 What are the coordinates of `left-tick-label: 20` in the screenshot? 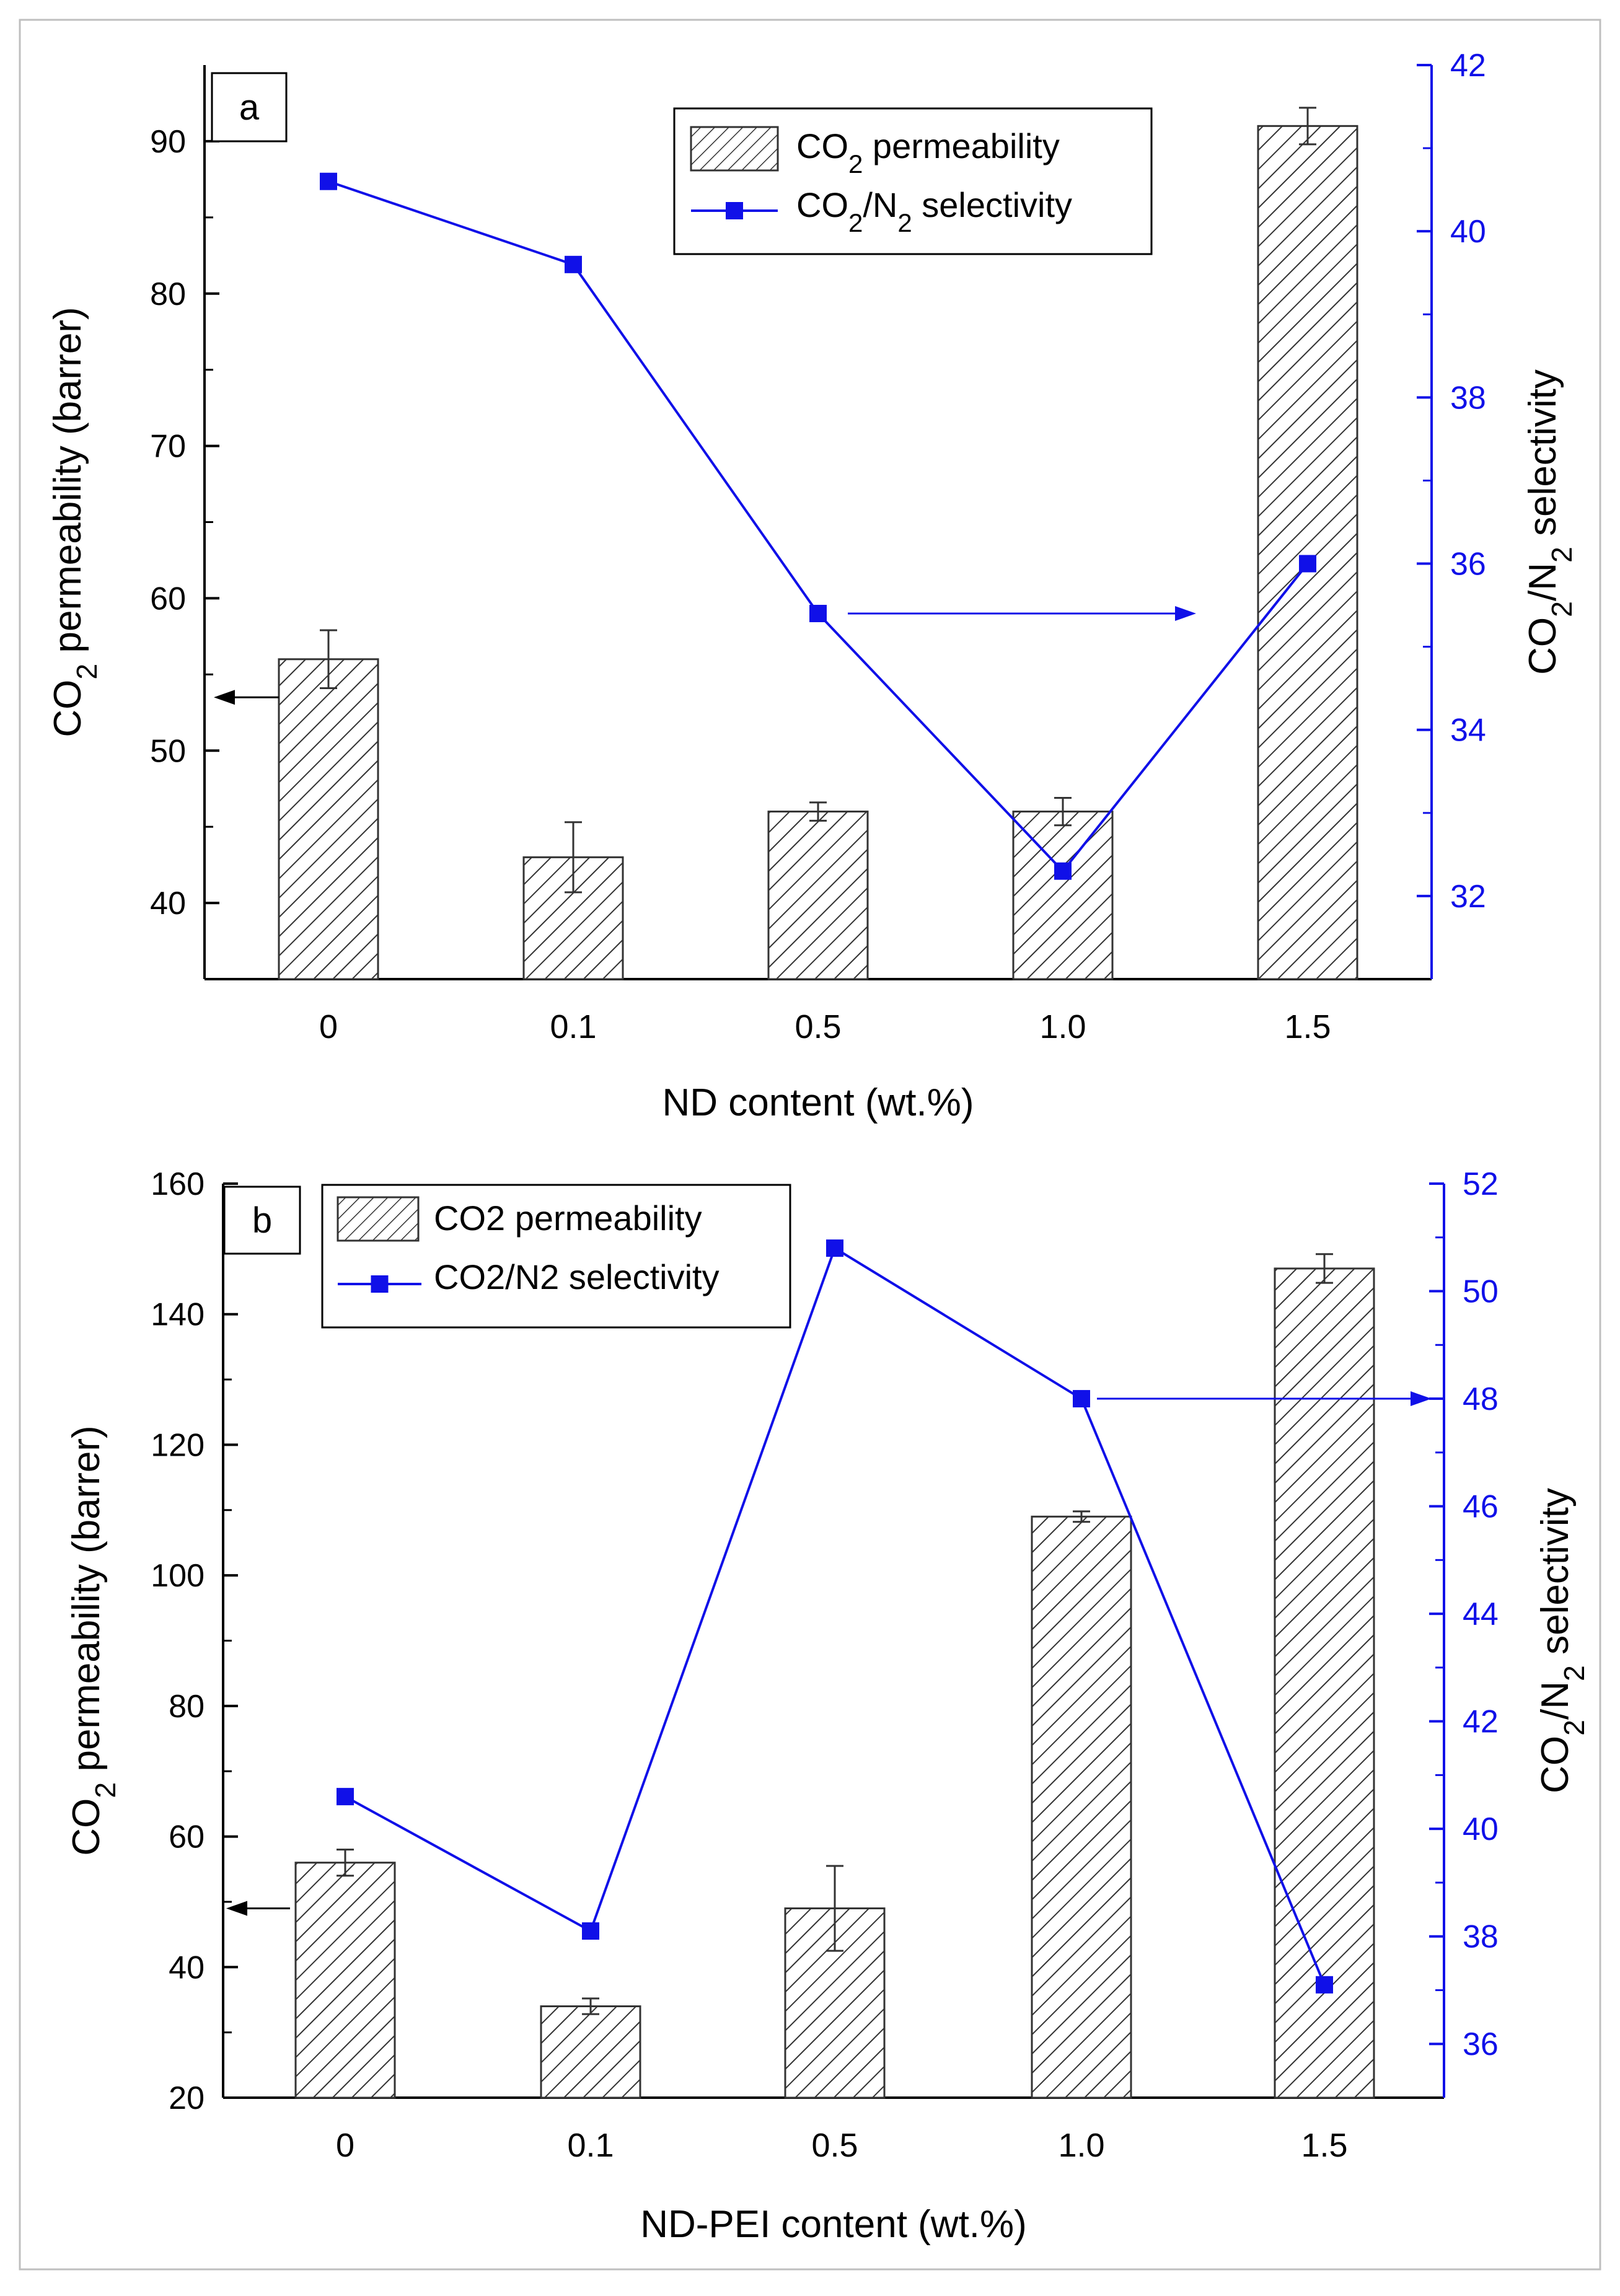 It's located at (187, 2098).